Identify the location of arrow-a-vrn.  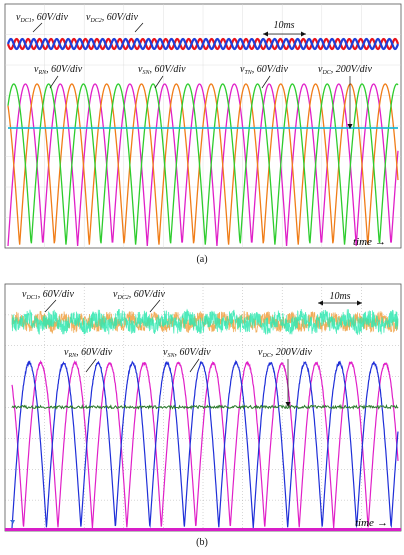
(54, 82).